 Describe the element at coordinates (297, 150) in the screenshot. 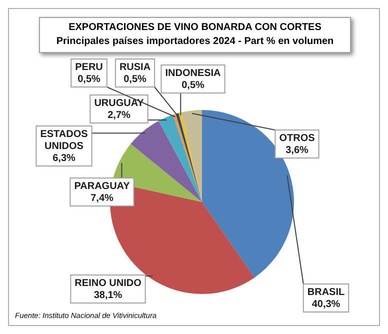

I see `data-label: 3,6%` at that location.